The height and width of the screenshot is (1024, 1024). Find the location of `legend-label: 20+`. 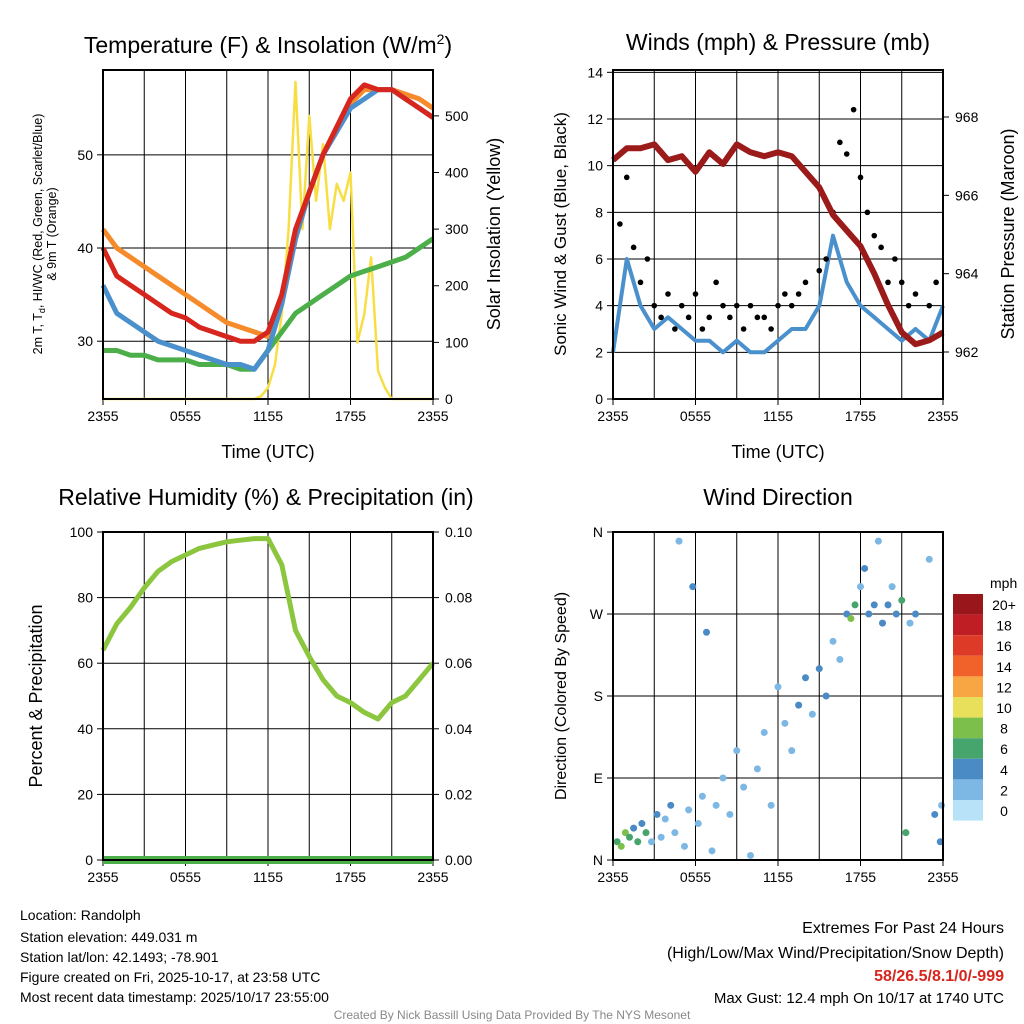

legend-label: 20+ is located at coordinates (1004, 605).